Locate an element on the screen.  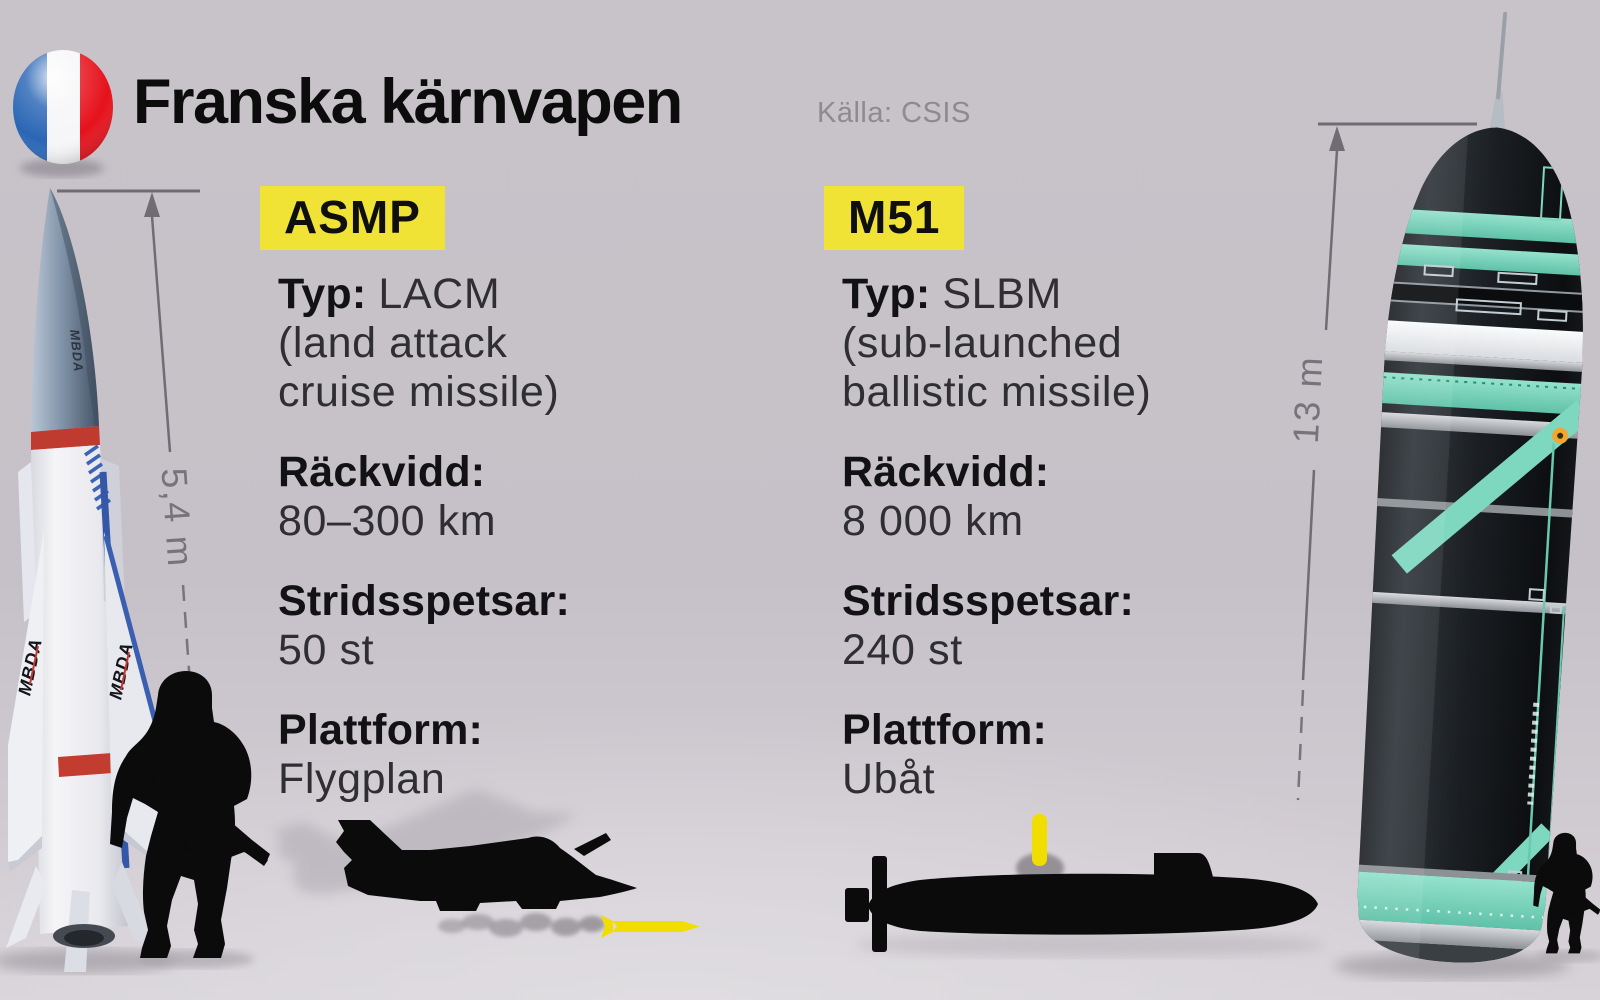
submarine-rudder is located at coordinates (879, 904).